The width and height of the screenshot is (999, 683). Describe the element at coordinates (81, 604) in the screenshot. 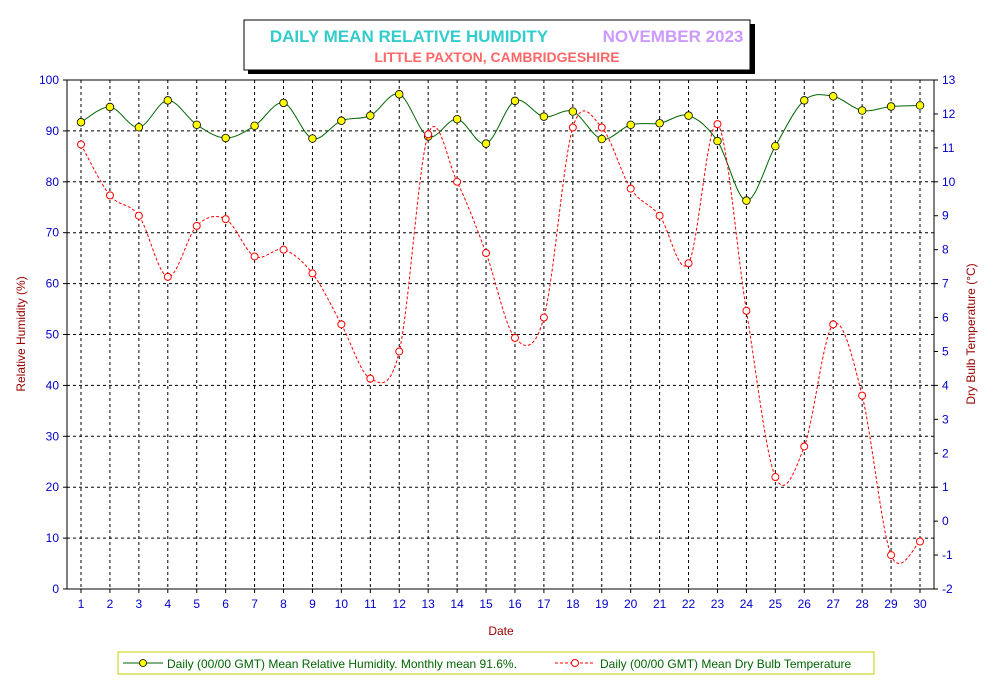

I see `x-tick-label: 1` at that location.